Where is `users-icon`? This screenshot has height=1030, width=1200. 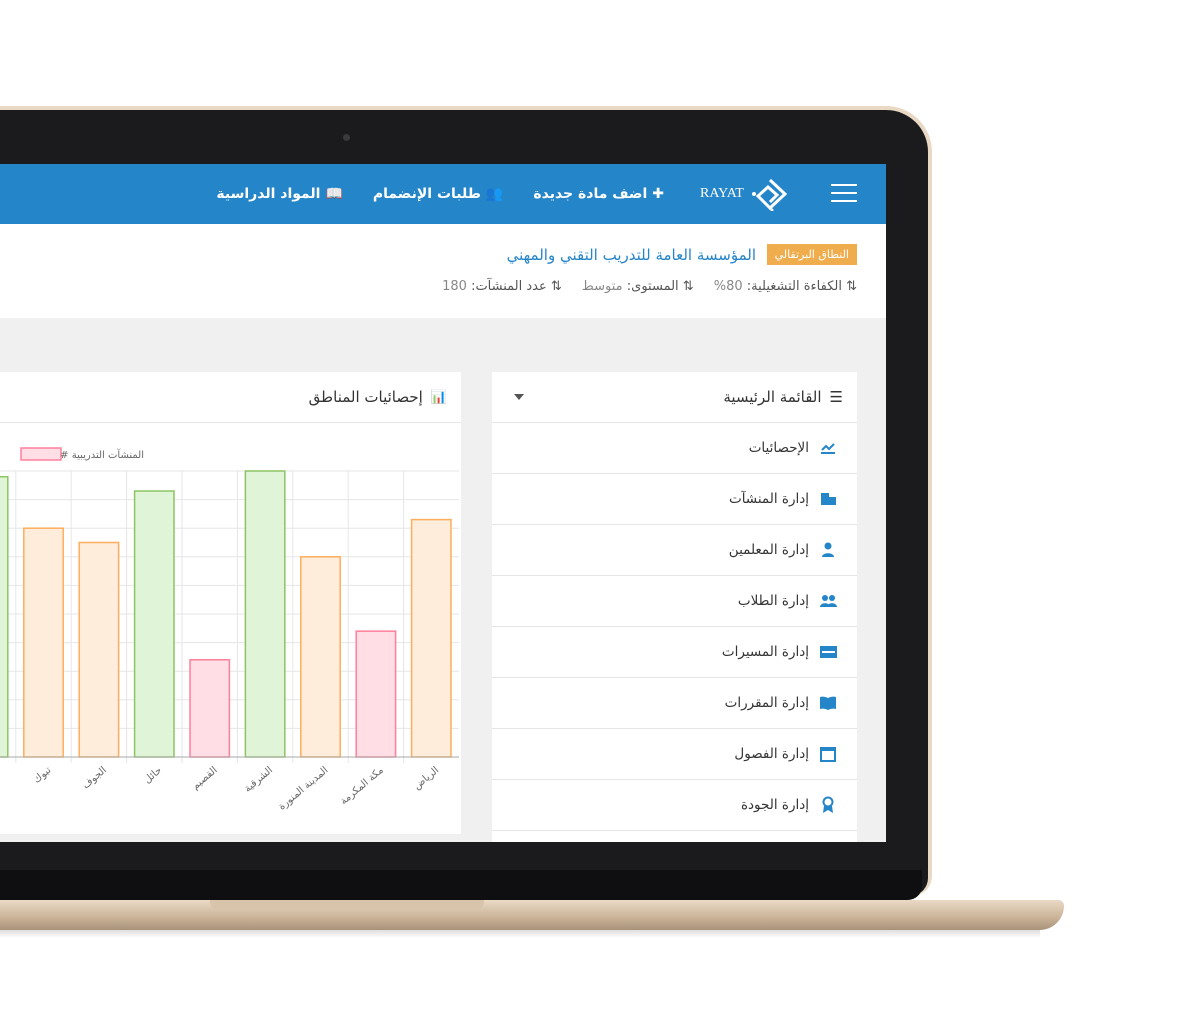 users-icon is located at coordinates (828, 601).